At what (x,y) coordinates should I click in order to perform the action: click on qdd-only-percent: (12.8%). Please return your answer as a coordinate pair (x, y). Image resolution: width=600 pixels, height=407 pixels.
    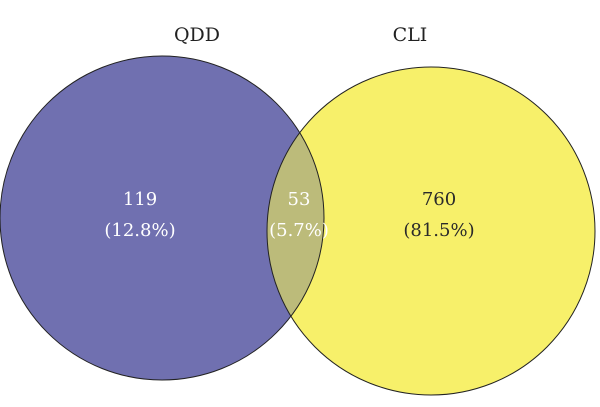
    Looking at the image, I should click on (139, 230).